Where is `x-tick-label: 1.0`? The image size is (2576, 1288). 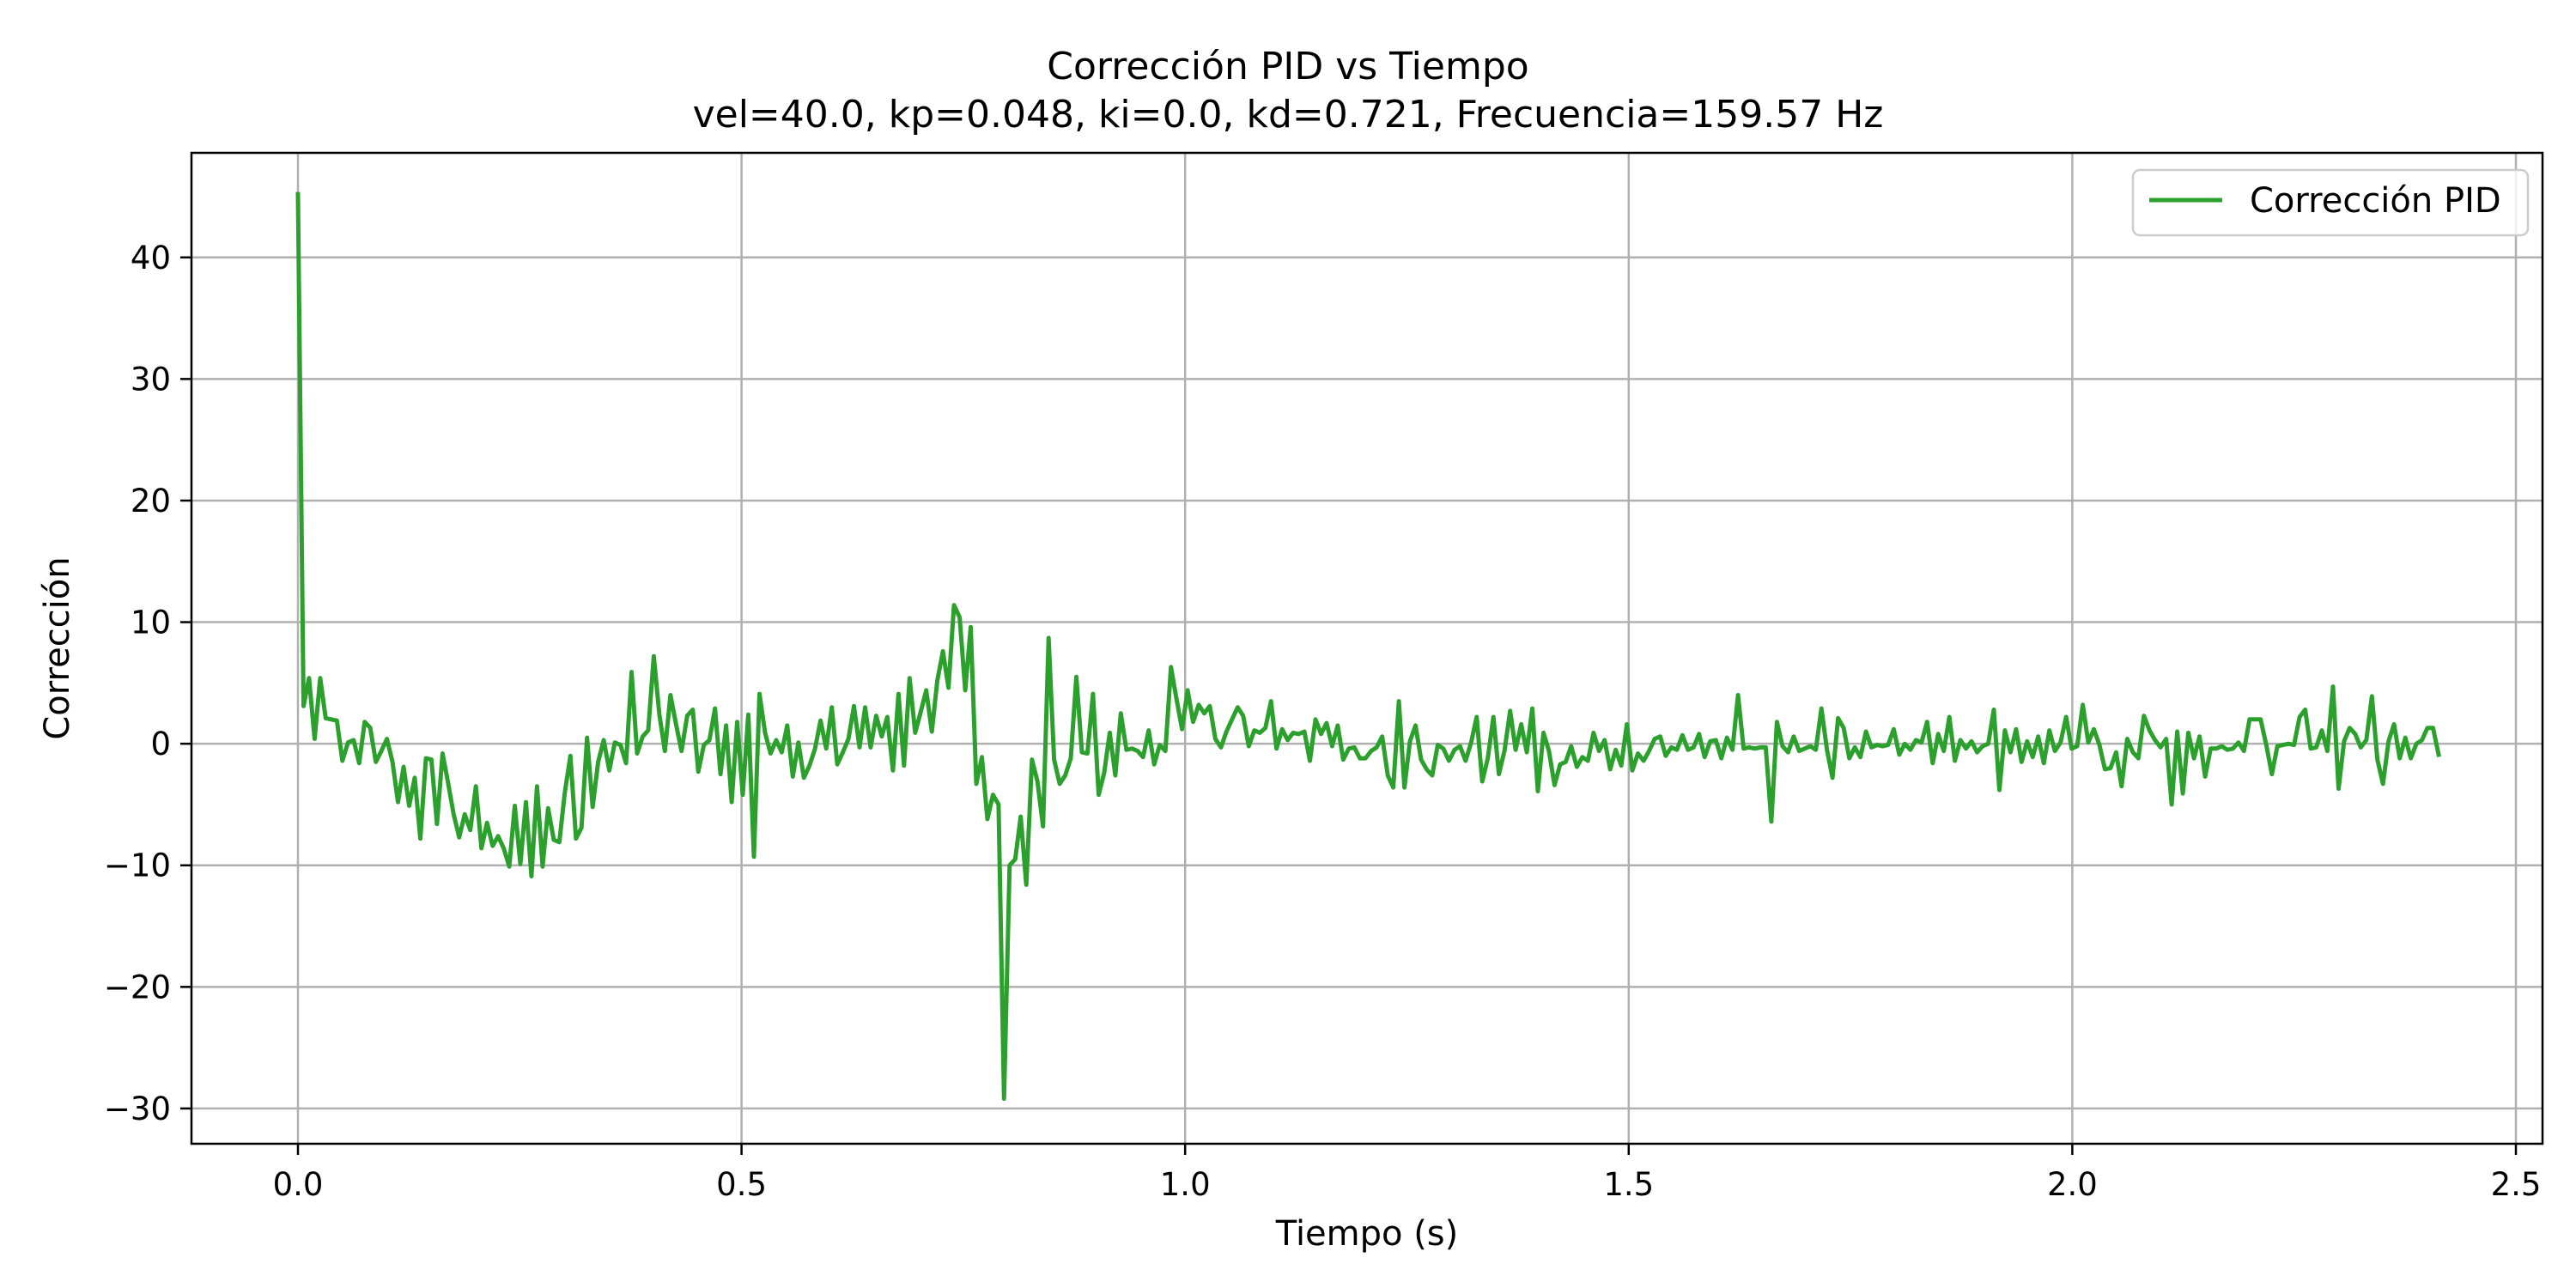 x-tick-label: 1.0 is located at coordinates (1185, 1184).